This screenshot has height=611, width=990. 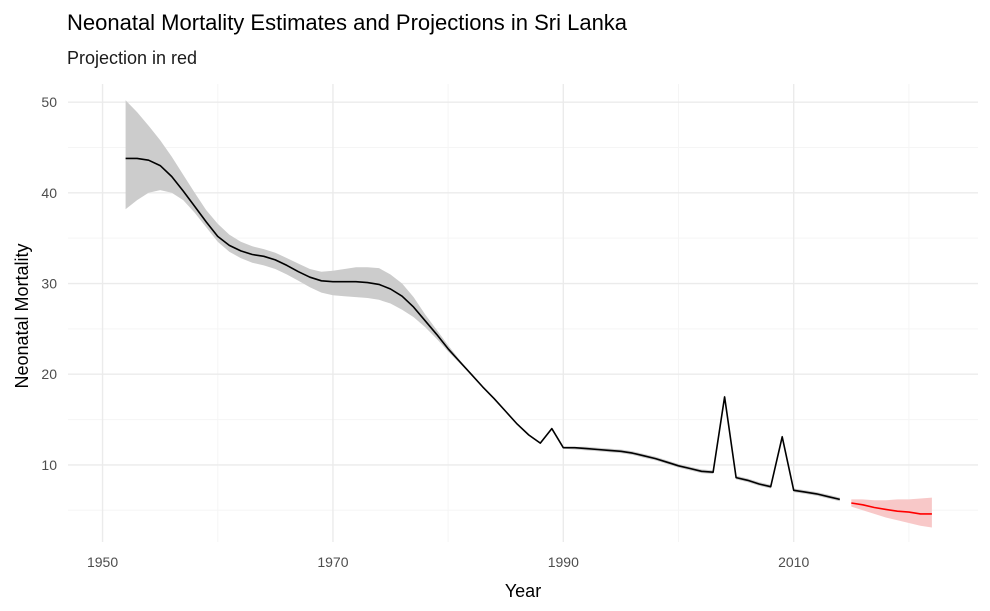 I want to click on x-tick-label: 1970, so click(x=332, y=562).